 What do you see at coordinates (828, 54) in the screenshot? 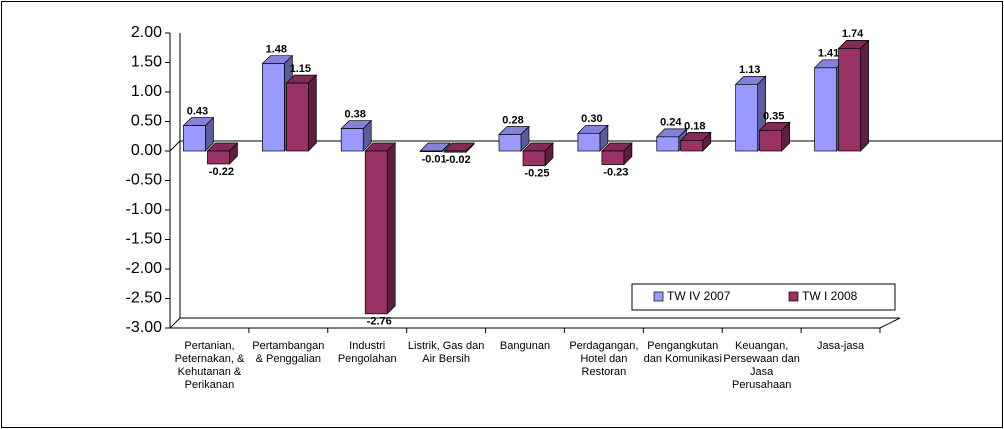
I see `data-label: 1.41` at bounding box center [828, 54].